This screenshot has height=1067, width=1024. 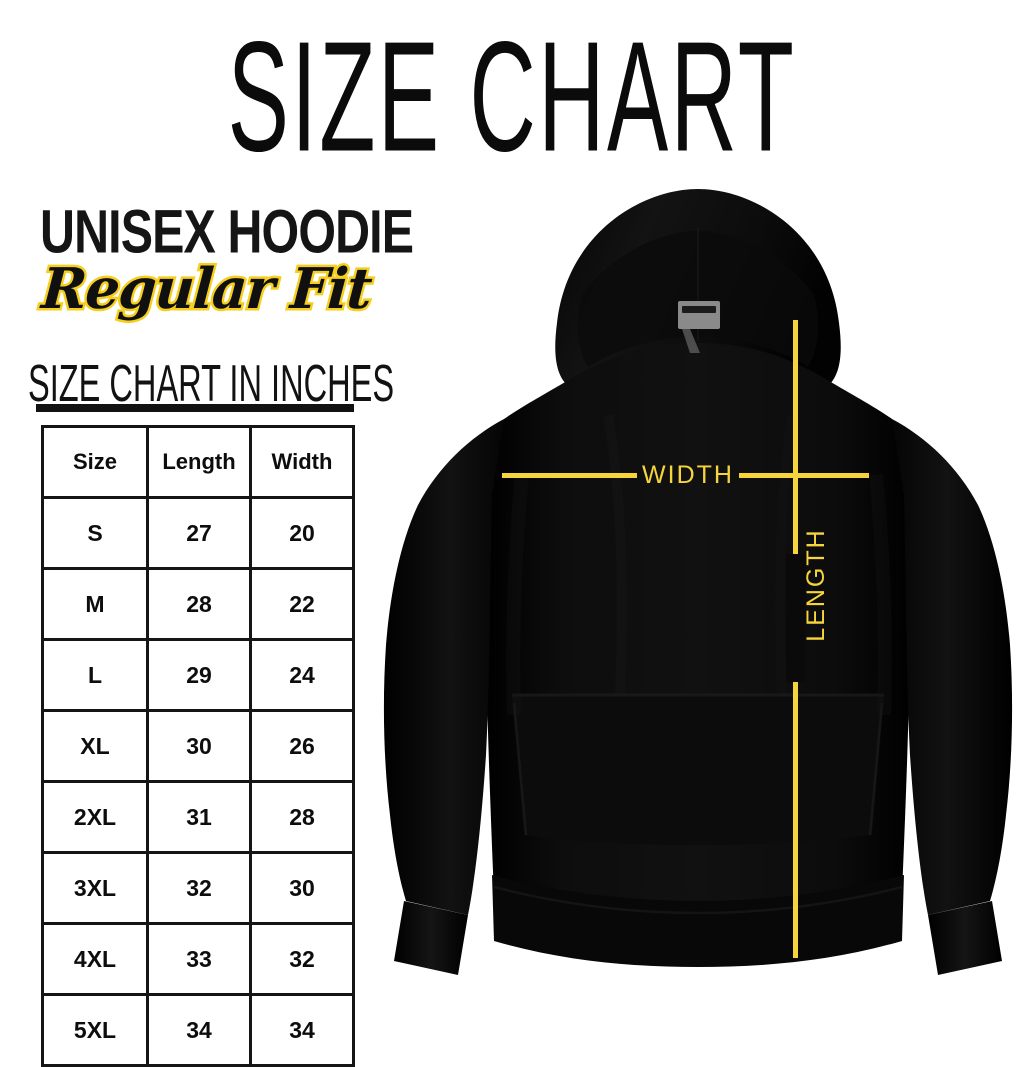 I want to click on cell-width: 32, so click(x=302, y=959).